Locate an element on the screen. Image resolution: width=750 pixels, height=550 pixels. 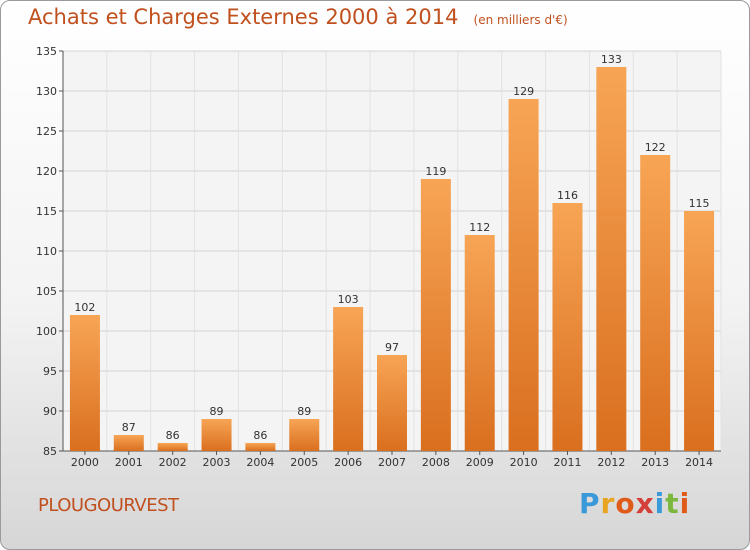
bar-2005 is located at coordinates (304, 435).